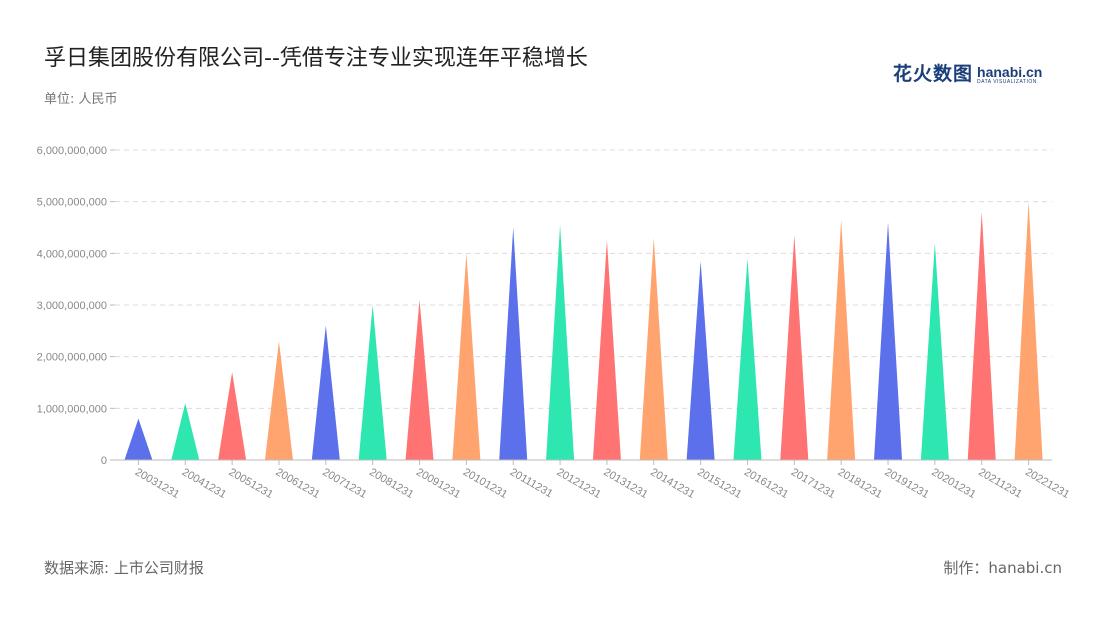 The width and height of the screenshot is (1100, 620). Describe the element at coordinates (344, 483) in the screenshot. I see `x-tick-label: 20071231` at that location.